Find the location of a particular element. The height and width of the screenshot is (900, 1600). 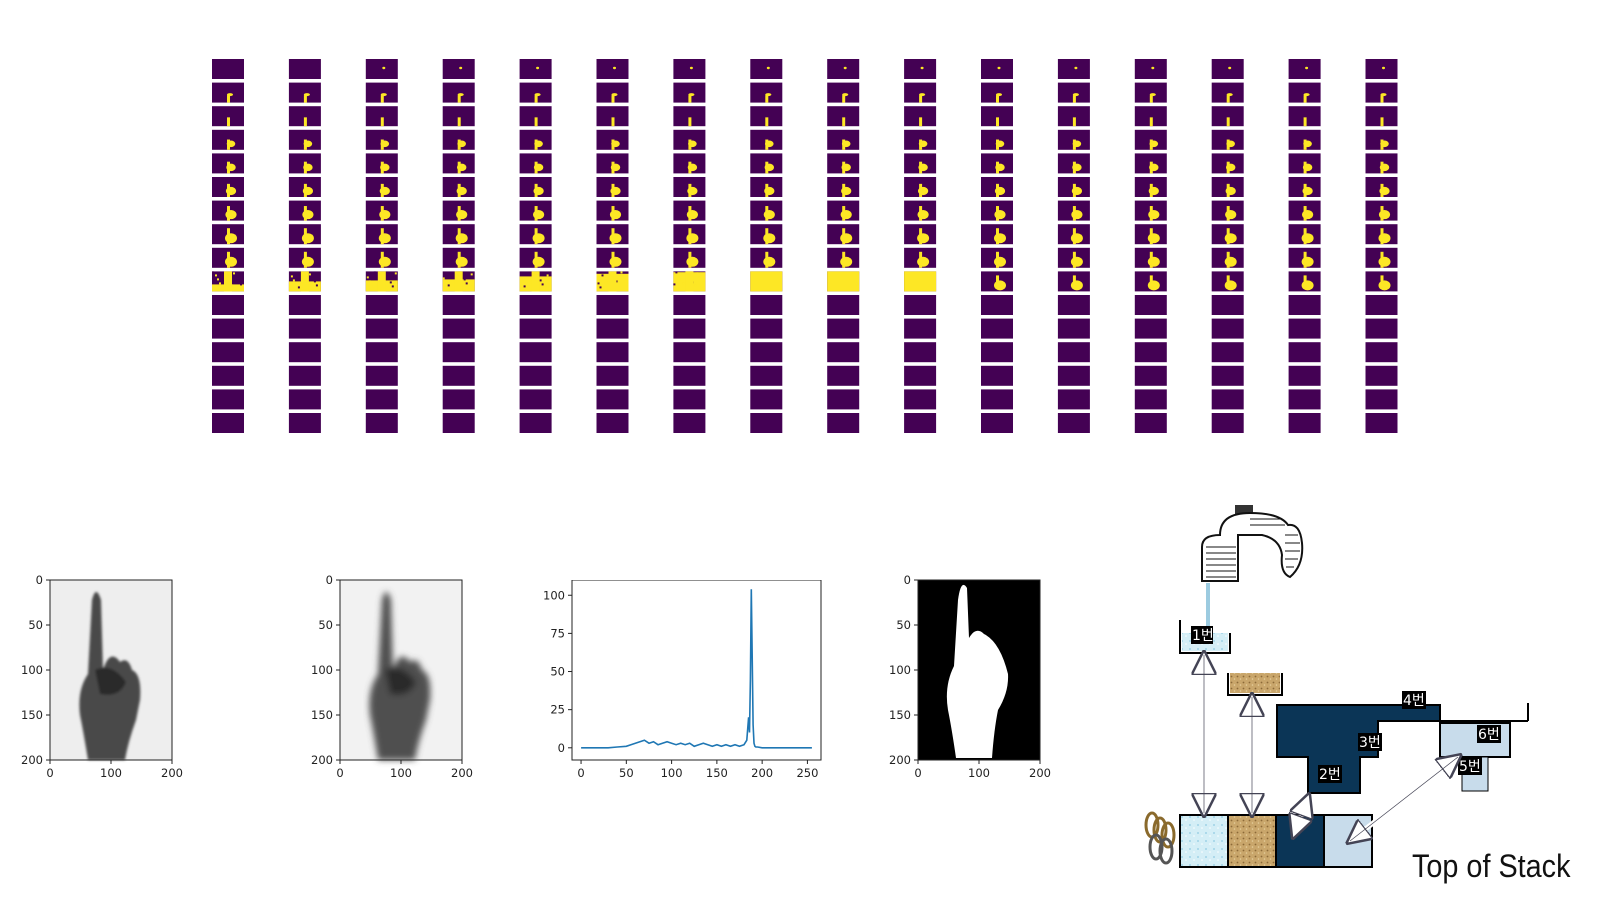

tank-1-label: 1번 is located at coordinates (1203, 636).